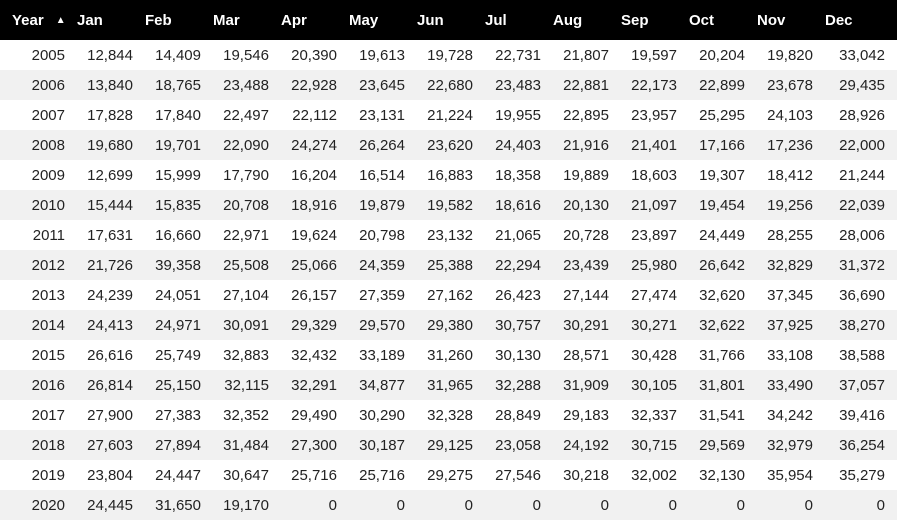 This screenshot has height=520, width=897. I want to click on year-cell: 2005, so click(48, 55).